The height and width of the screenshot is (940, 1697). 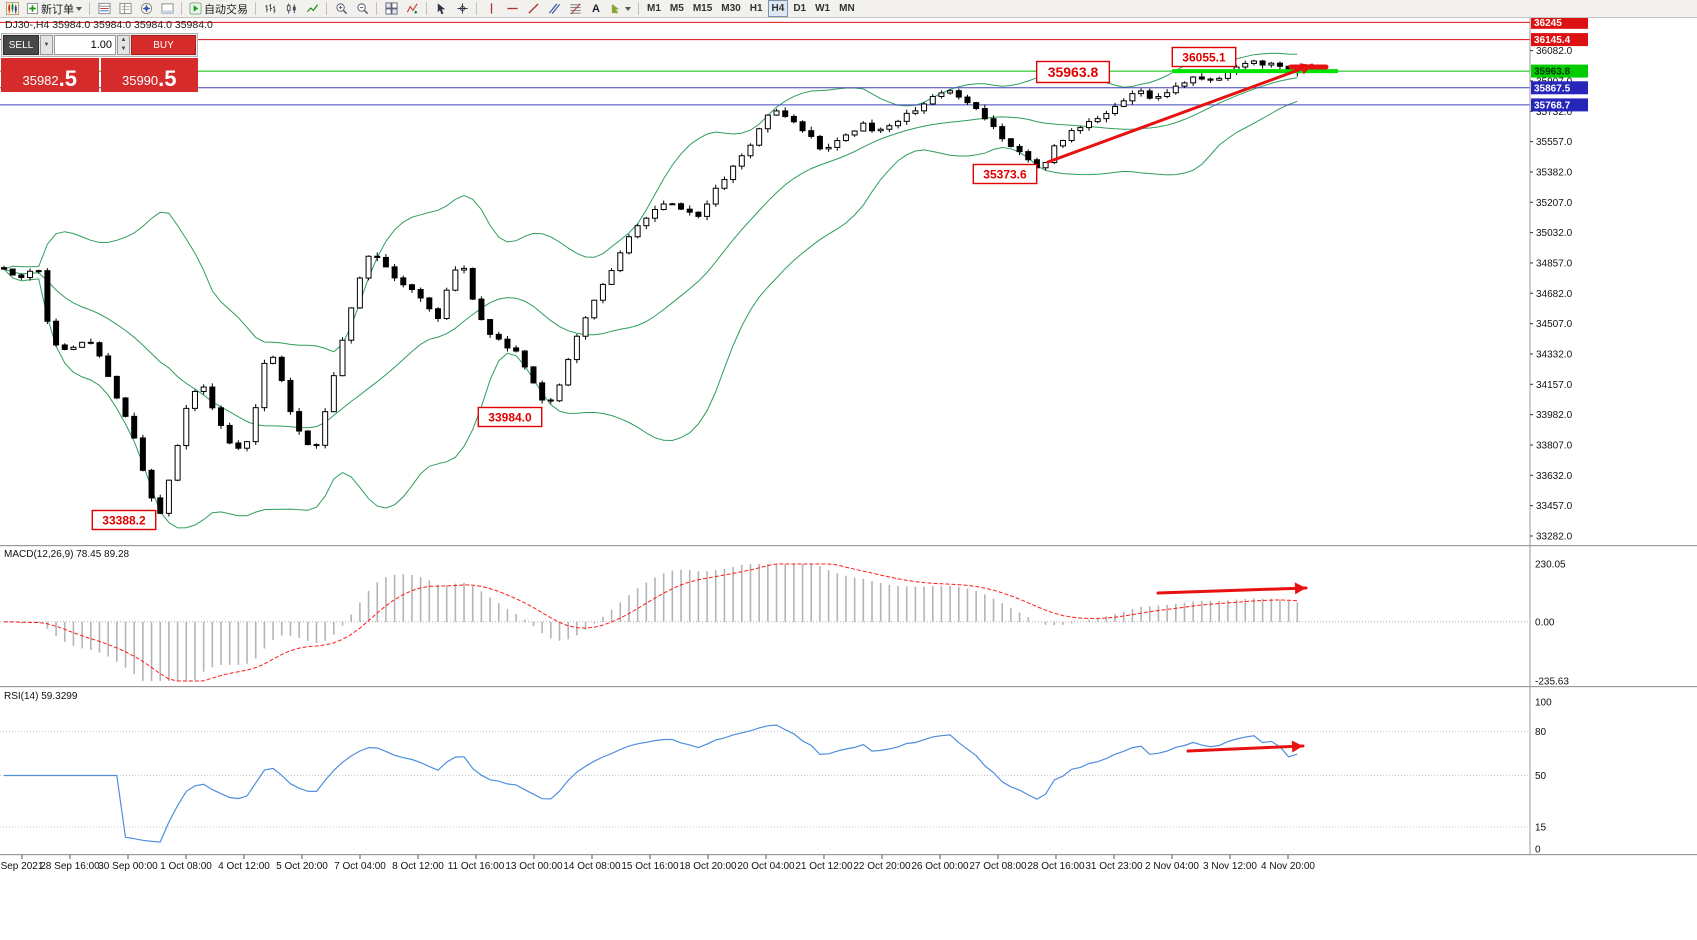 I want to click on new-order-button: 新订单, so click(x=54, y=8).